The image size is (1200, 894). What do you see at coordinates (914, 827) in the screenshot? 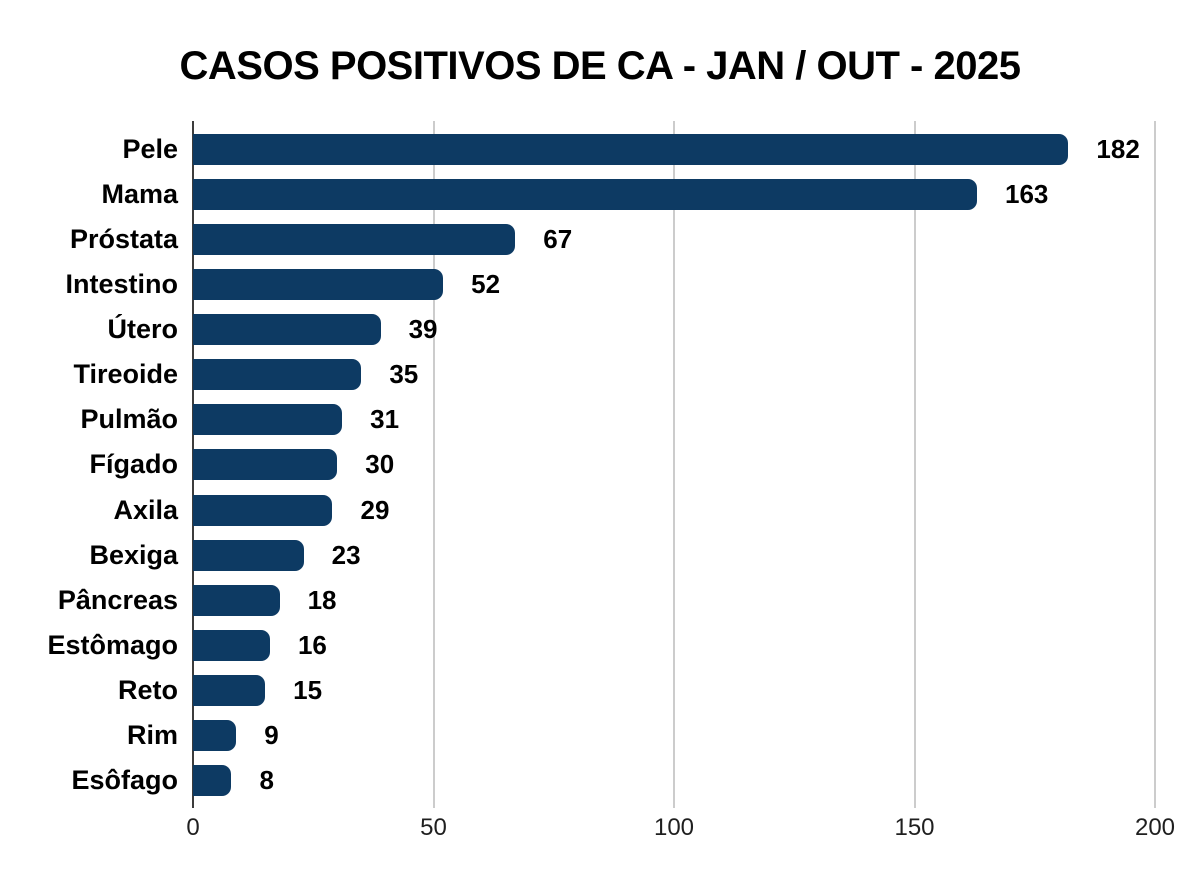
I see `x-tick-label: 150` at bounding box center [914, 827].